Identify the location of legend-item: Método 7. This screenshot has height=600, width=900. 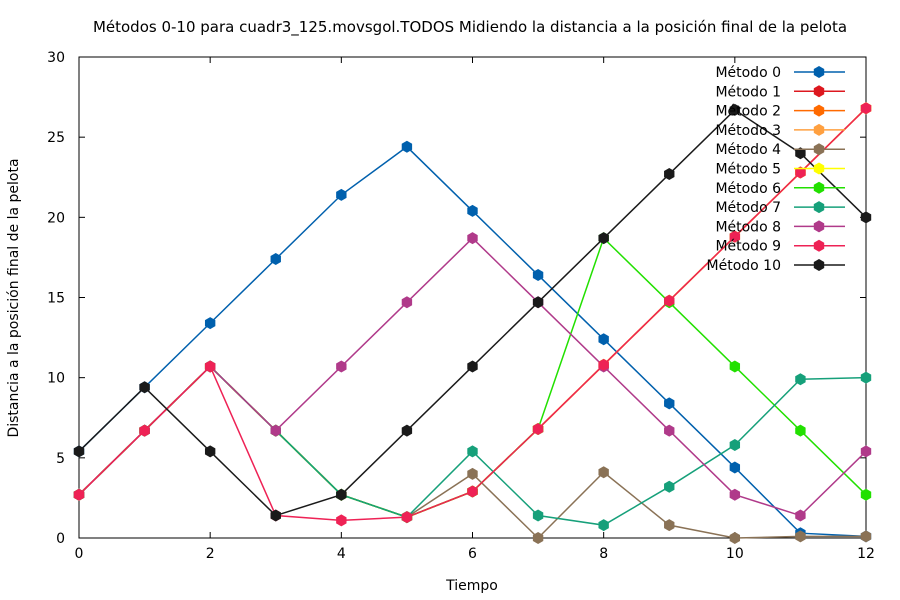
(780, 208).